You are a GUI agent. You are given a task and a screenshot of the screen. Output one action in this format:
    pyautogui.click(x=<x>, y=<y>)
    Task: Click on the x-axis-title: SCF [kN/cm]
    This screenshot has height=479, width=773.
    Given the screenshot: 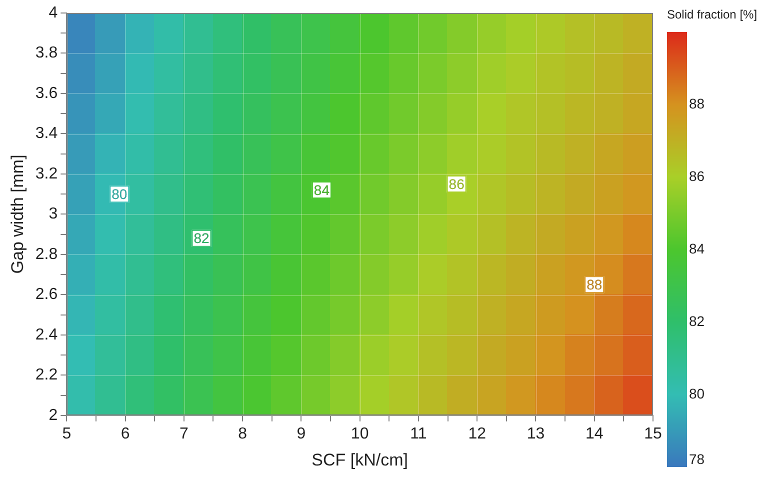 What is the action you would take?
    pyautogui.click(x=360, y=460)
    